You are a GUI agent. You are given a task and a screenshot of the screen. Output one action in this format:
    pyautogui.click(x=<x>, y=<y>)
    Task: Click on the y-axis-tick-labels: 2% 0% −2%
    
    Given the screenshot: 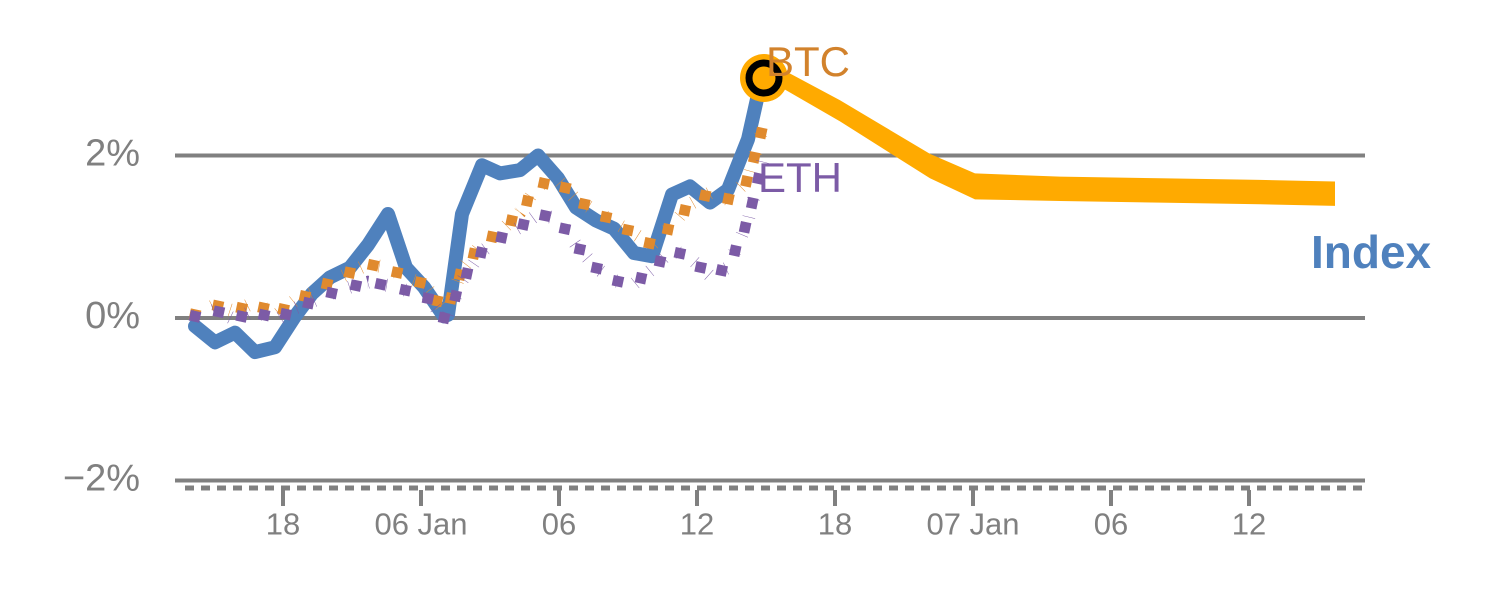 What is the action you would take?
    pyautogui.click(x=101, y=316)
    